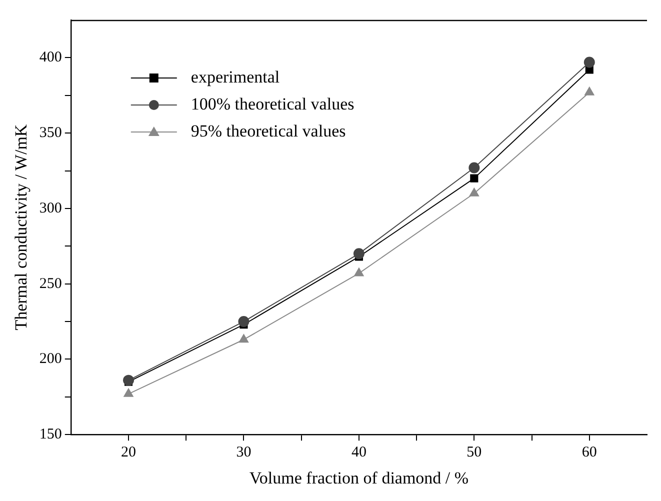 The width and height of the screenshot is (661, 501). Describe the element at coordinates (50, 58) in the screenshot. I see `y-tick-label: 400` at that location.